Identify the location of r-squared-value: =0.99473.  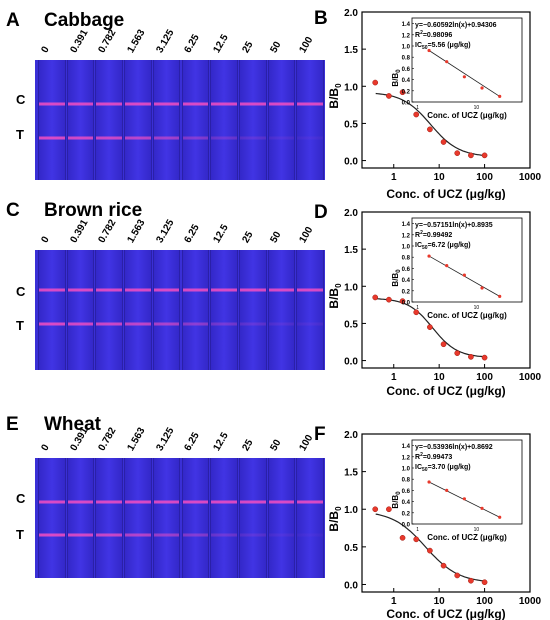
(437, 457).